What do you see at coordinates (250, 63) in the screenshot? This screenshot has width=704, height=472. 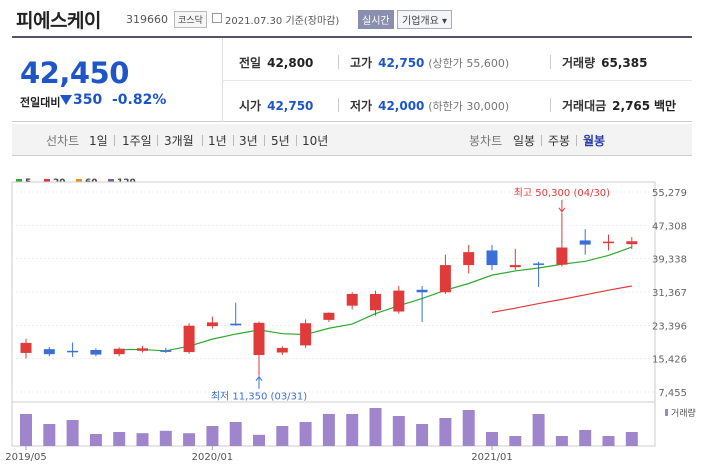 I see `prev-close-label: 전일` at bounding box center [250, 63].